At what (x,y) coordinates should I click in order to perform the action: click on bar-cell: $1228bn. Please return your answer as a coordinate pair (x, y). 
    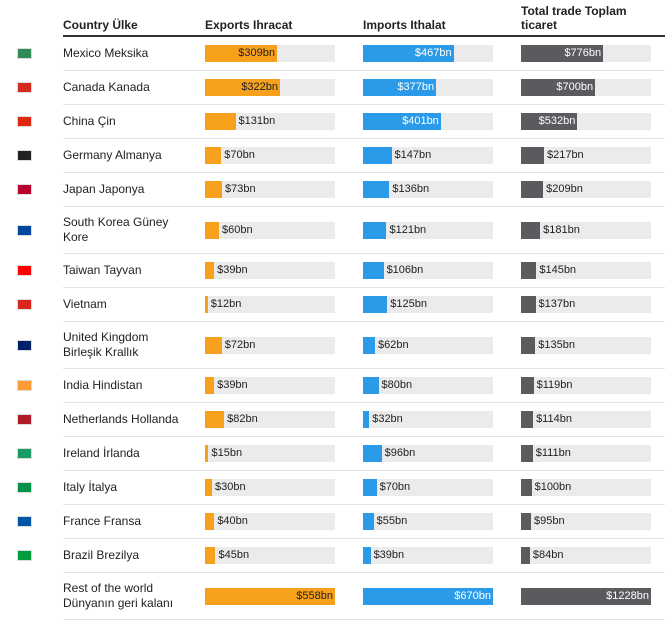
    Looking at the image, I should click on (593, 596).